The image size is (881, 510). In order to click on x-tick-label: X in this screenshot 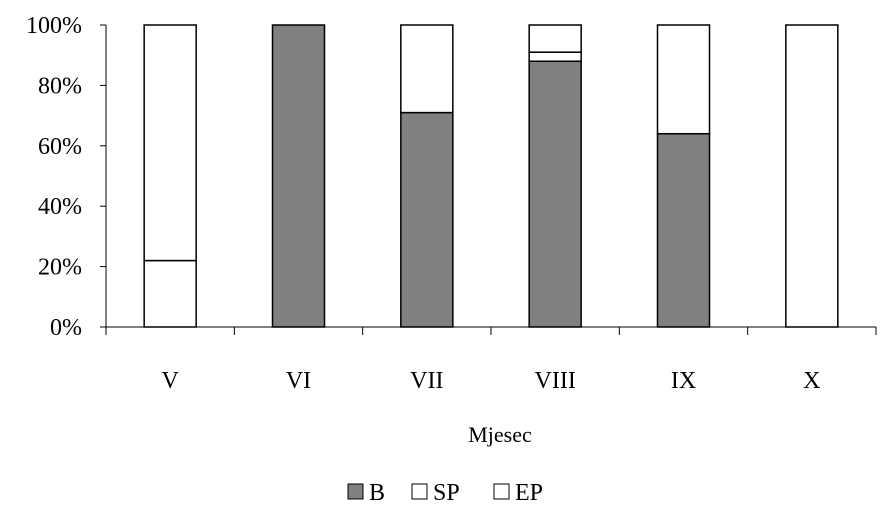, I will do `click(811, 381)`.